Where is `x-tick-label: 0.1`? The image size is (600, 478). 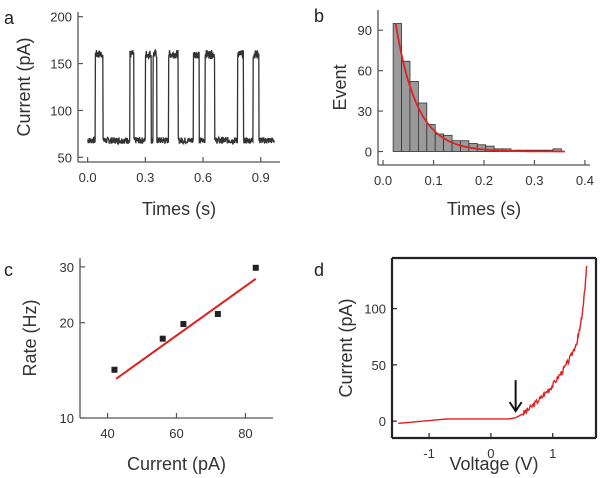
x-tick-label: 0.1 is located at coordinates (433, 180).